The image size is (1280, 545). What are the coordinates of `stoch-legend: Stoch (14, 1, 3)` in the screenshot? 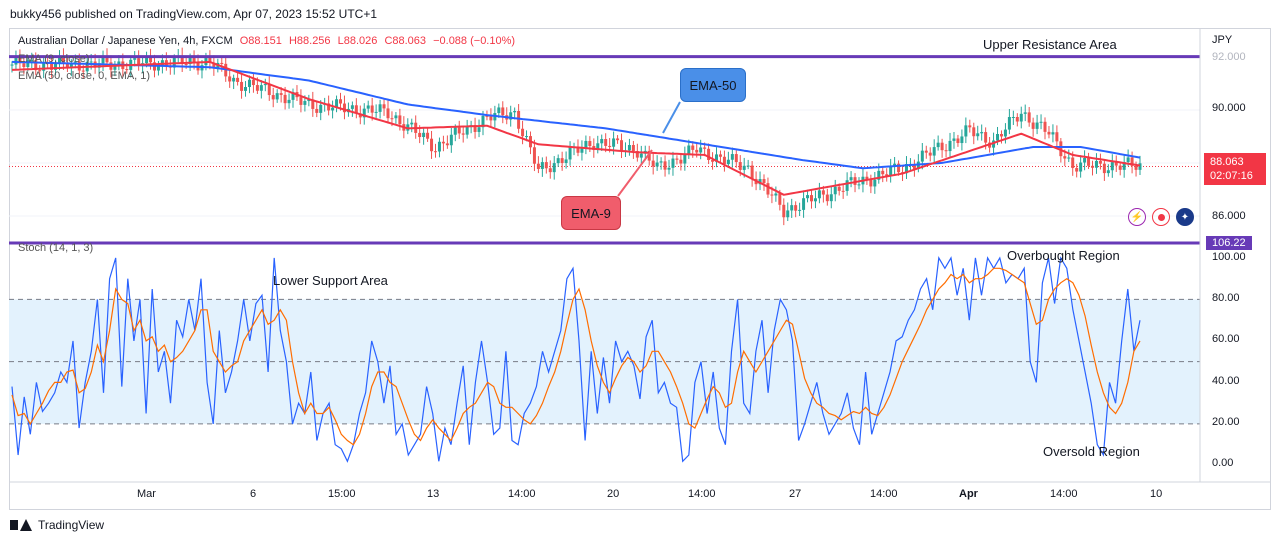 It's located at (56, 248).